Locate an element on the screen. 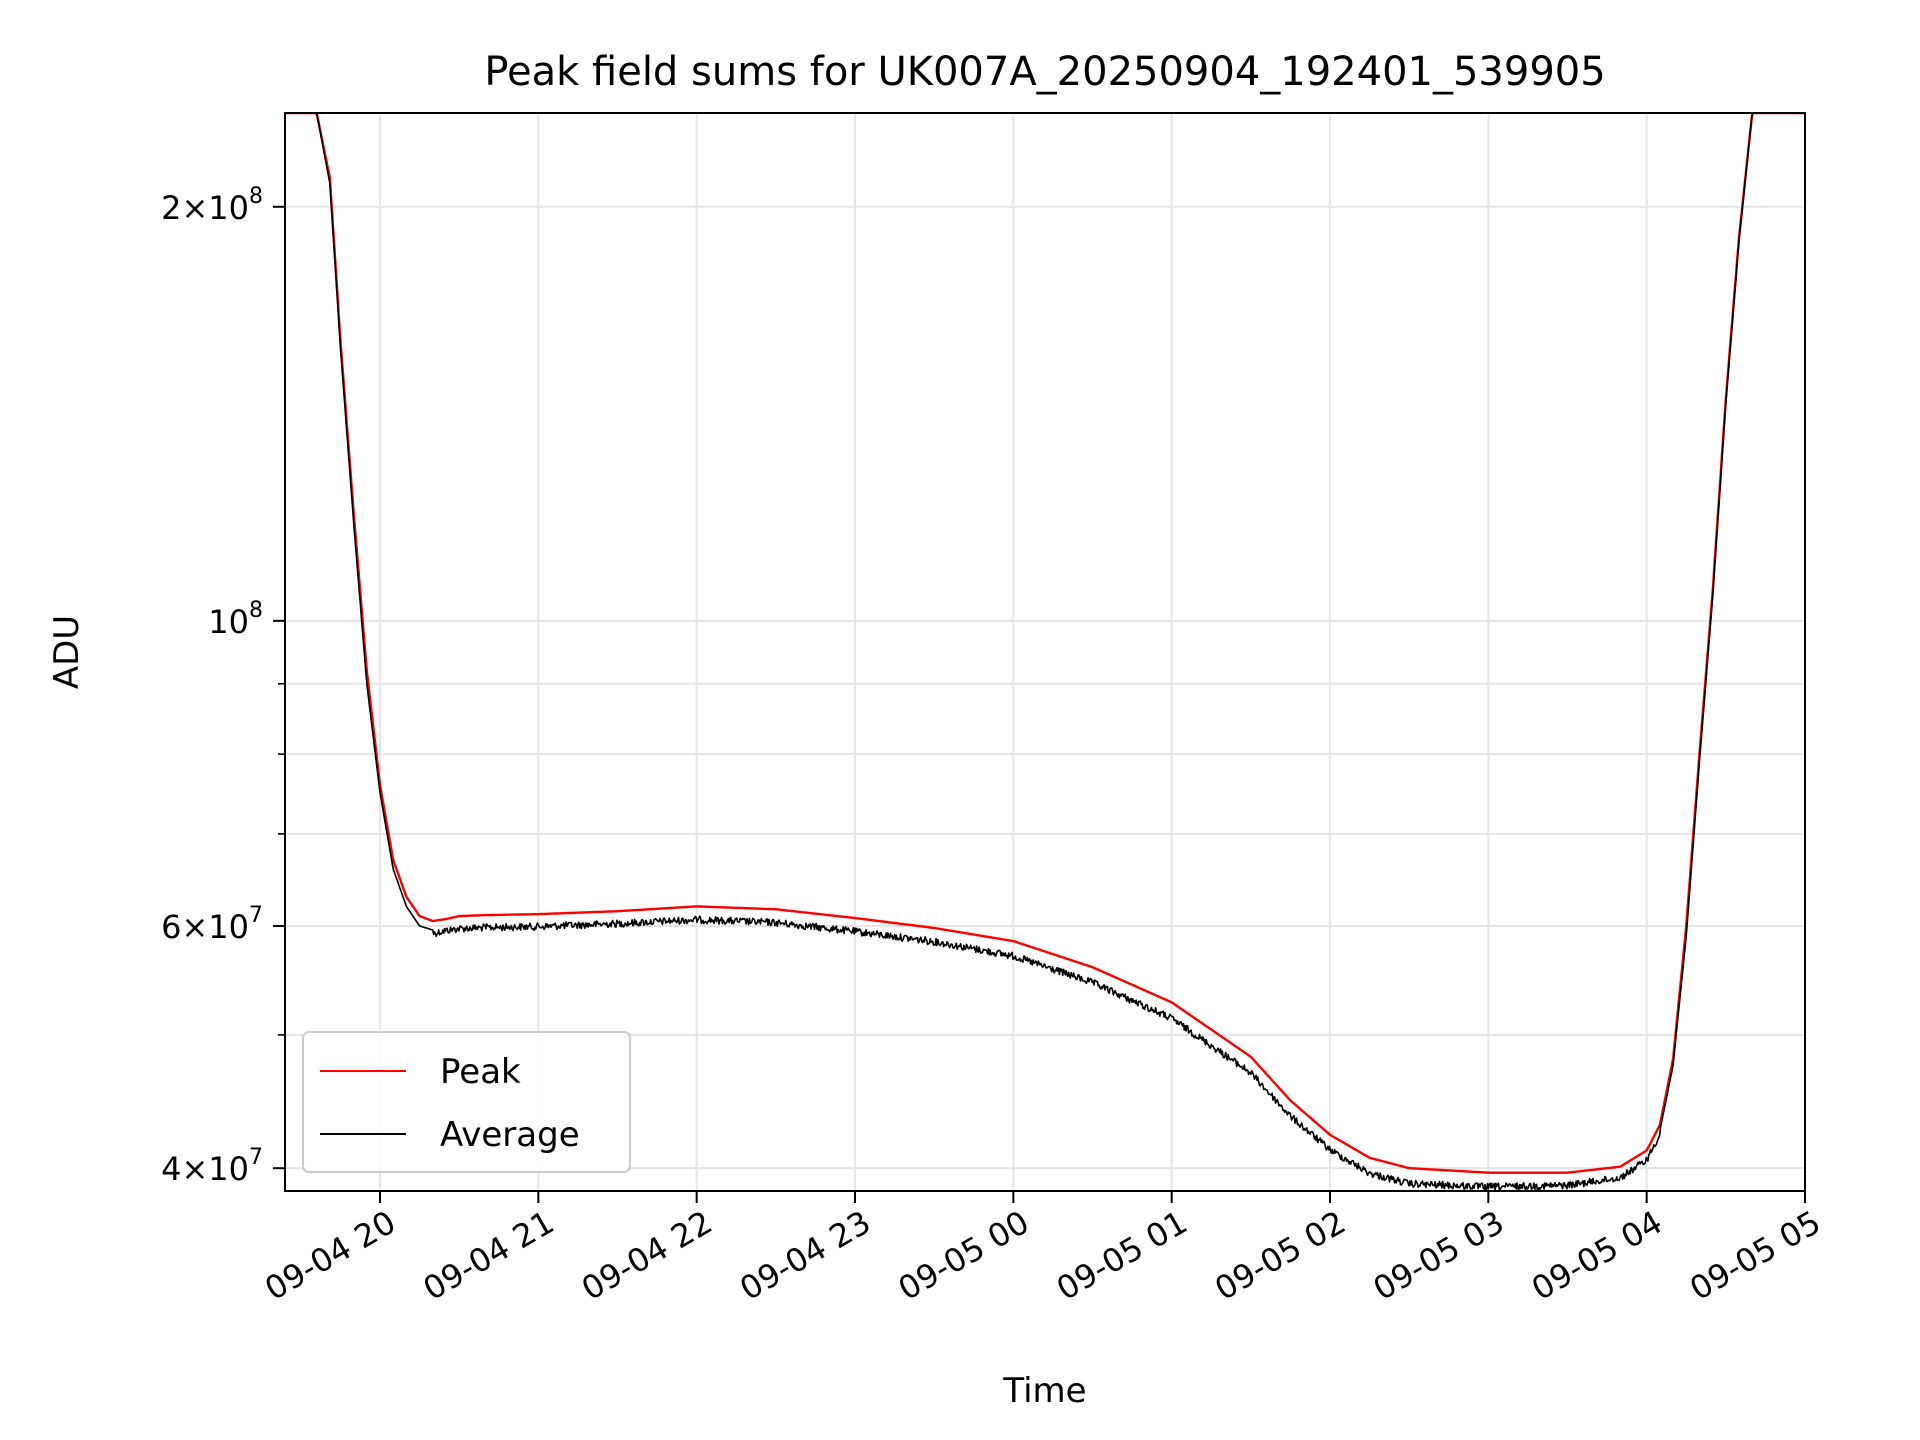  legend-box is located at coordinates (466, 1102).